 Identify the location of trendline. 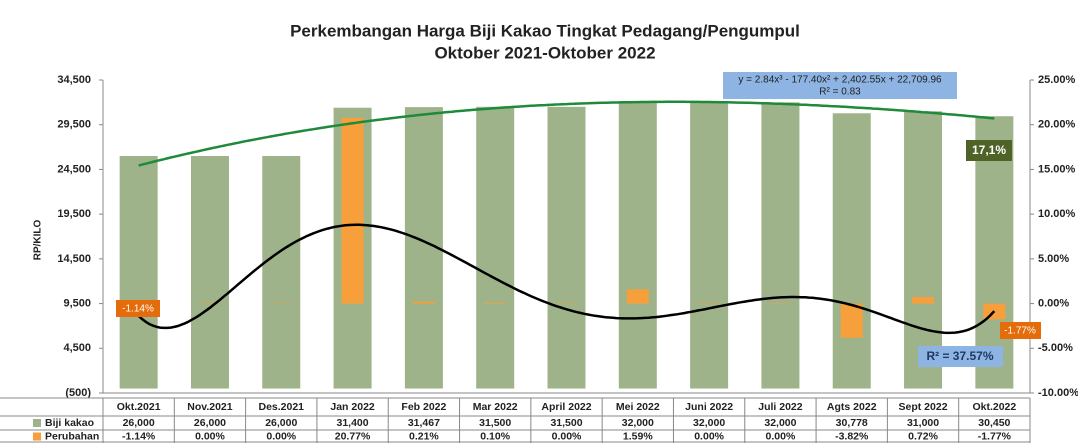
(566, 133).